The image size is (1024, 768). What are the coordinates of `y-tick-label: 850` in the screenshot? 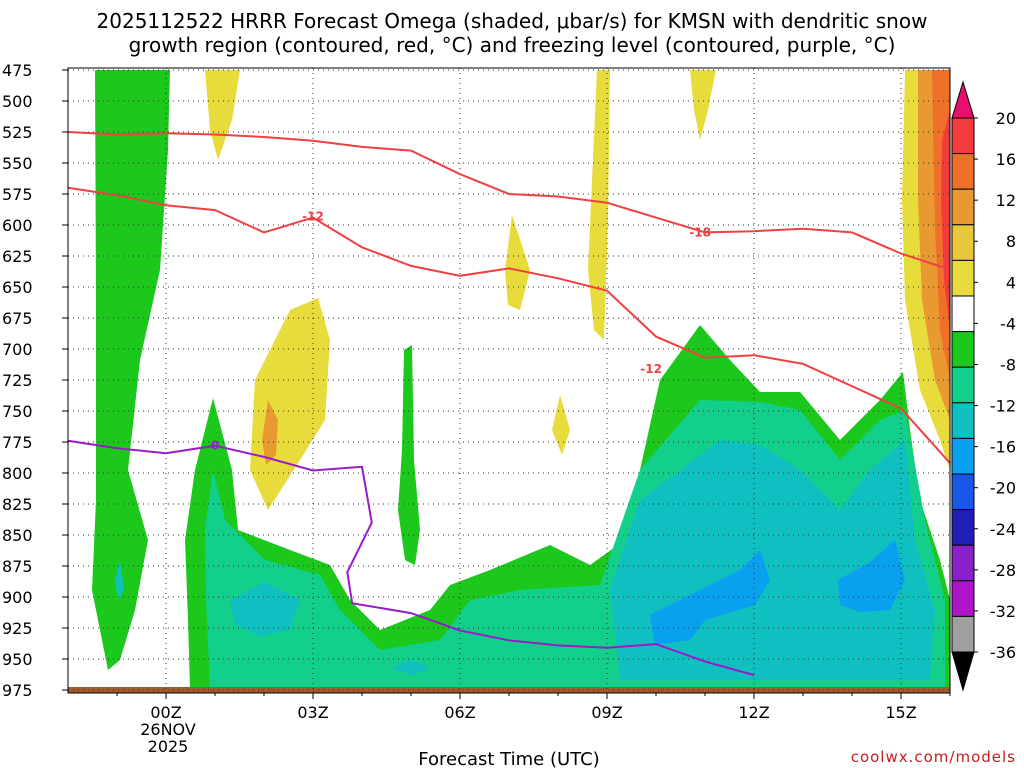 It's located at (17, 535).